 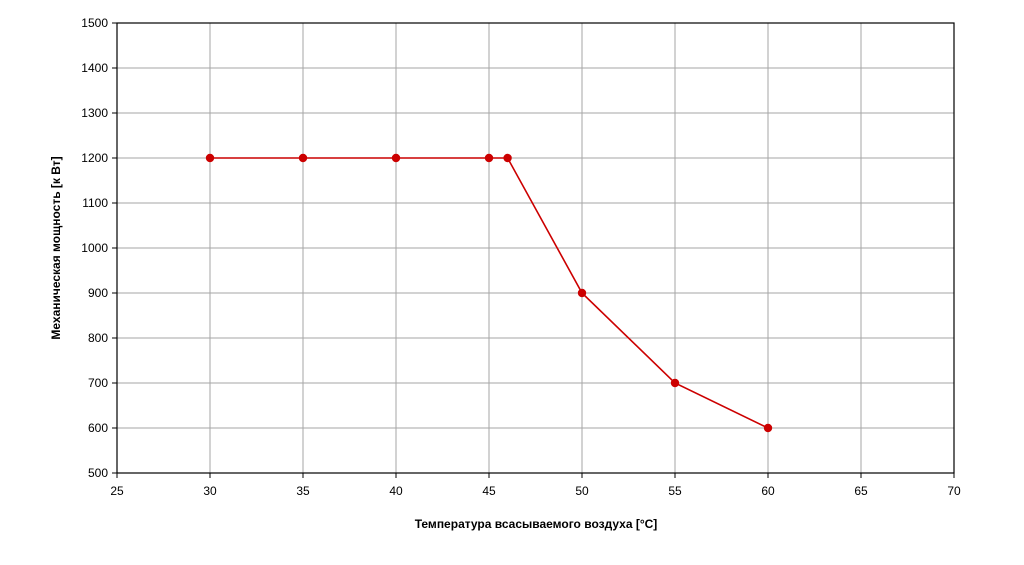 What do you see at coordinates (861, 491) in the screenshot?
I see `x-tick-label: 65` at bounding box center [861, 491].